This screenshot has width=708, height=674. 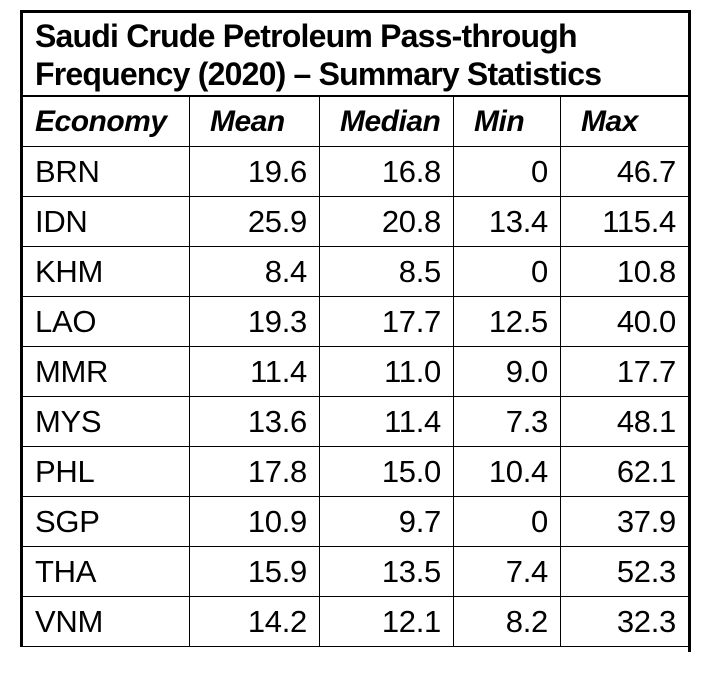 What do you see at coordinates (624, 422) in the screenshot?
I see `cell-max: 48.1` at bounding box center [624, 422].